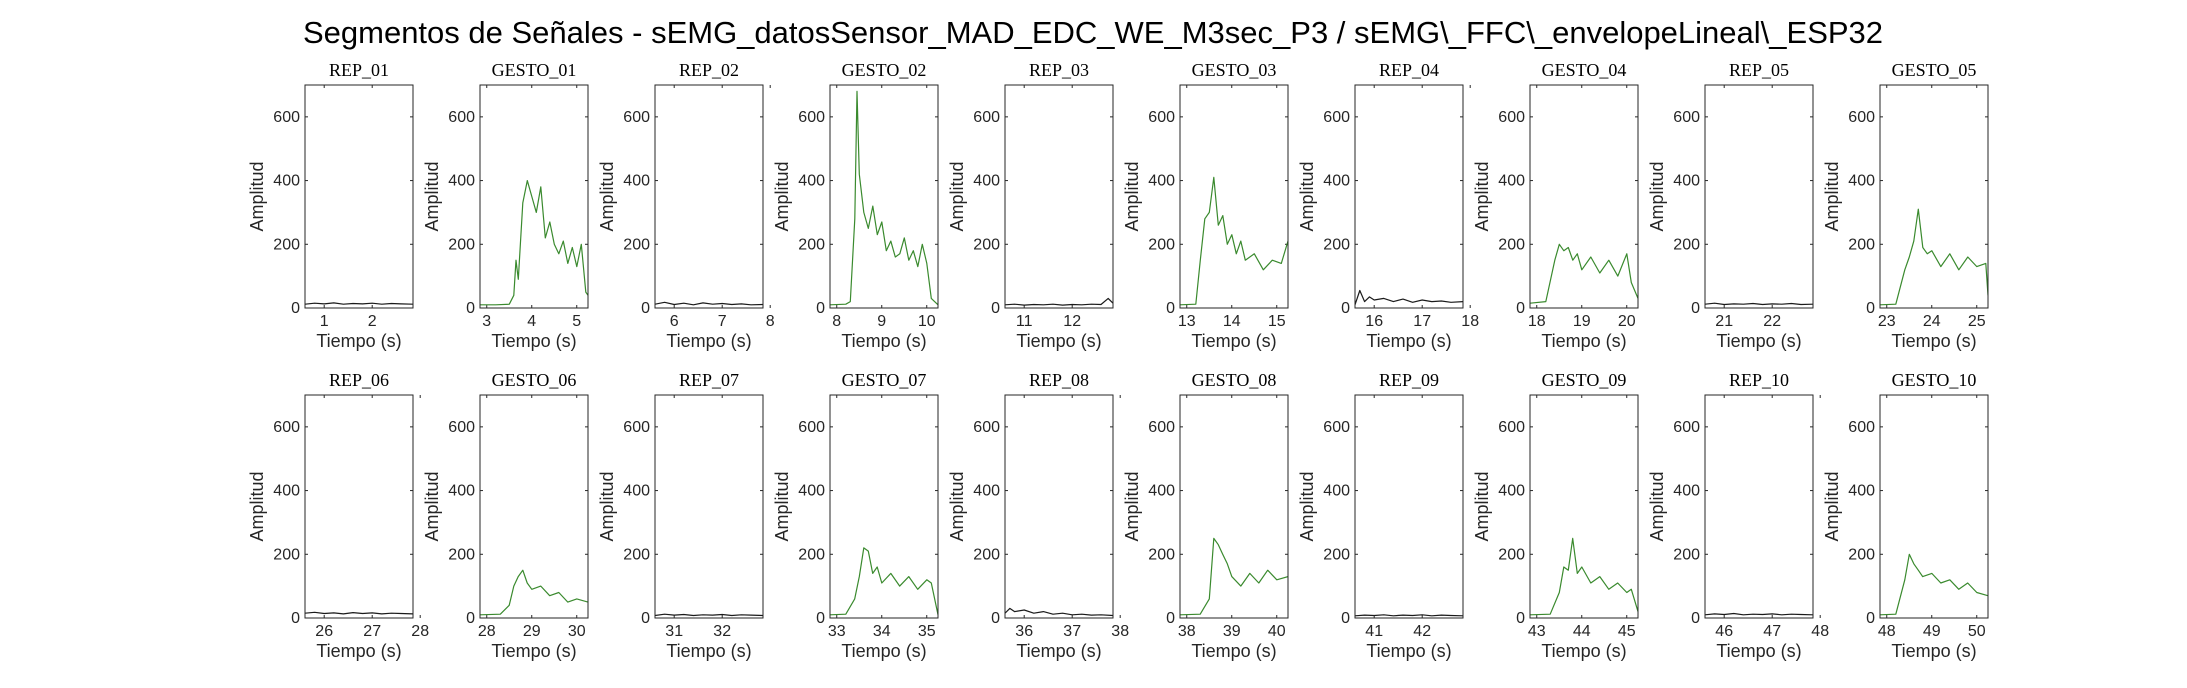  Describe the element at coordinates (1374, 631) in the screenshot. I see `x-tick-label: 41` at that location.